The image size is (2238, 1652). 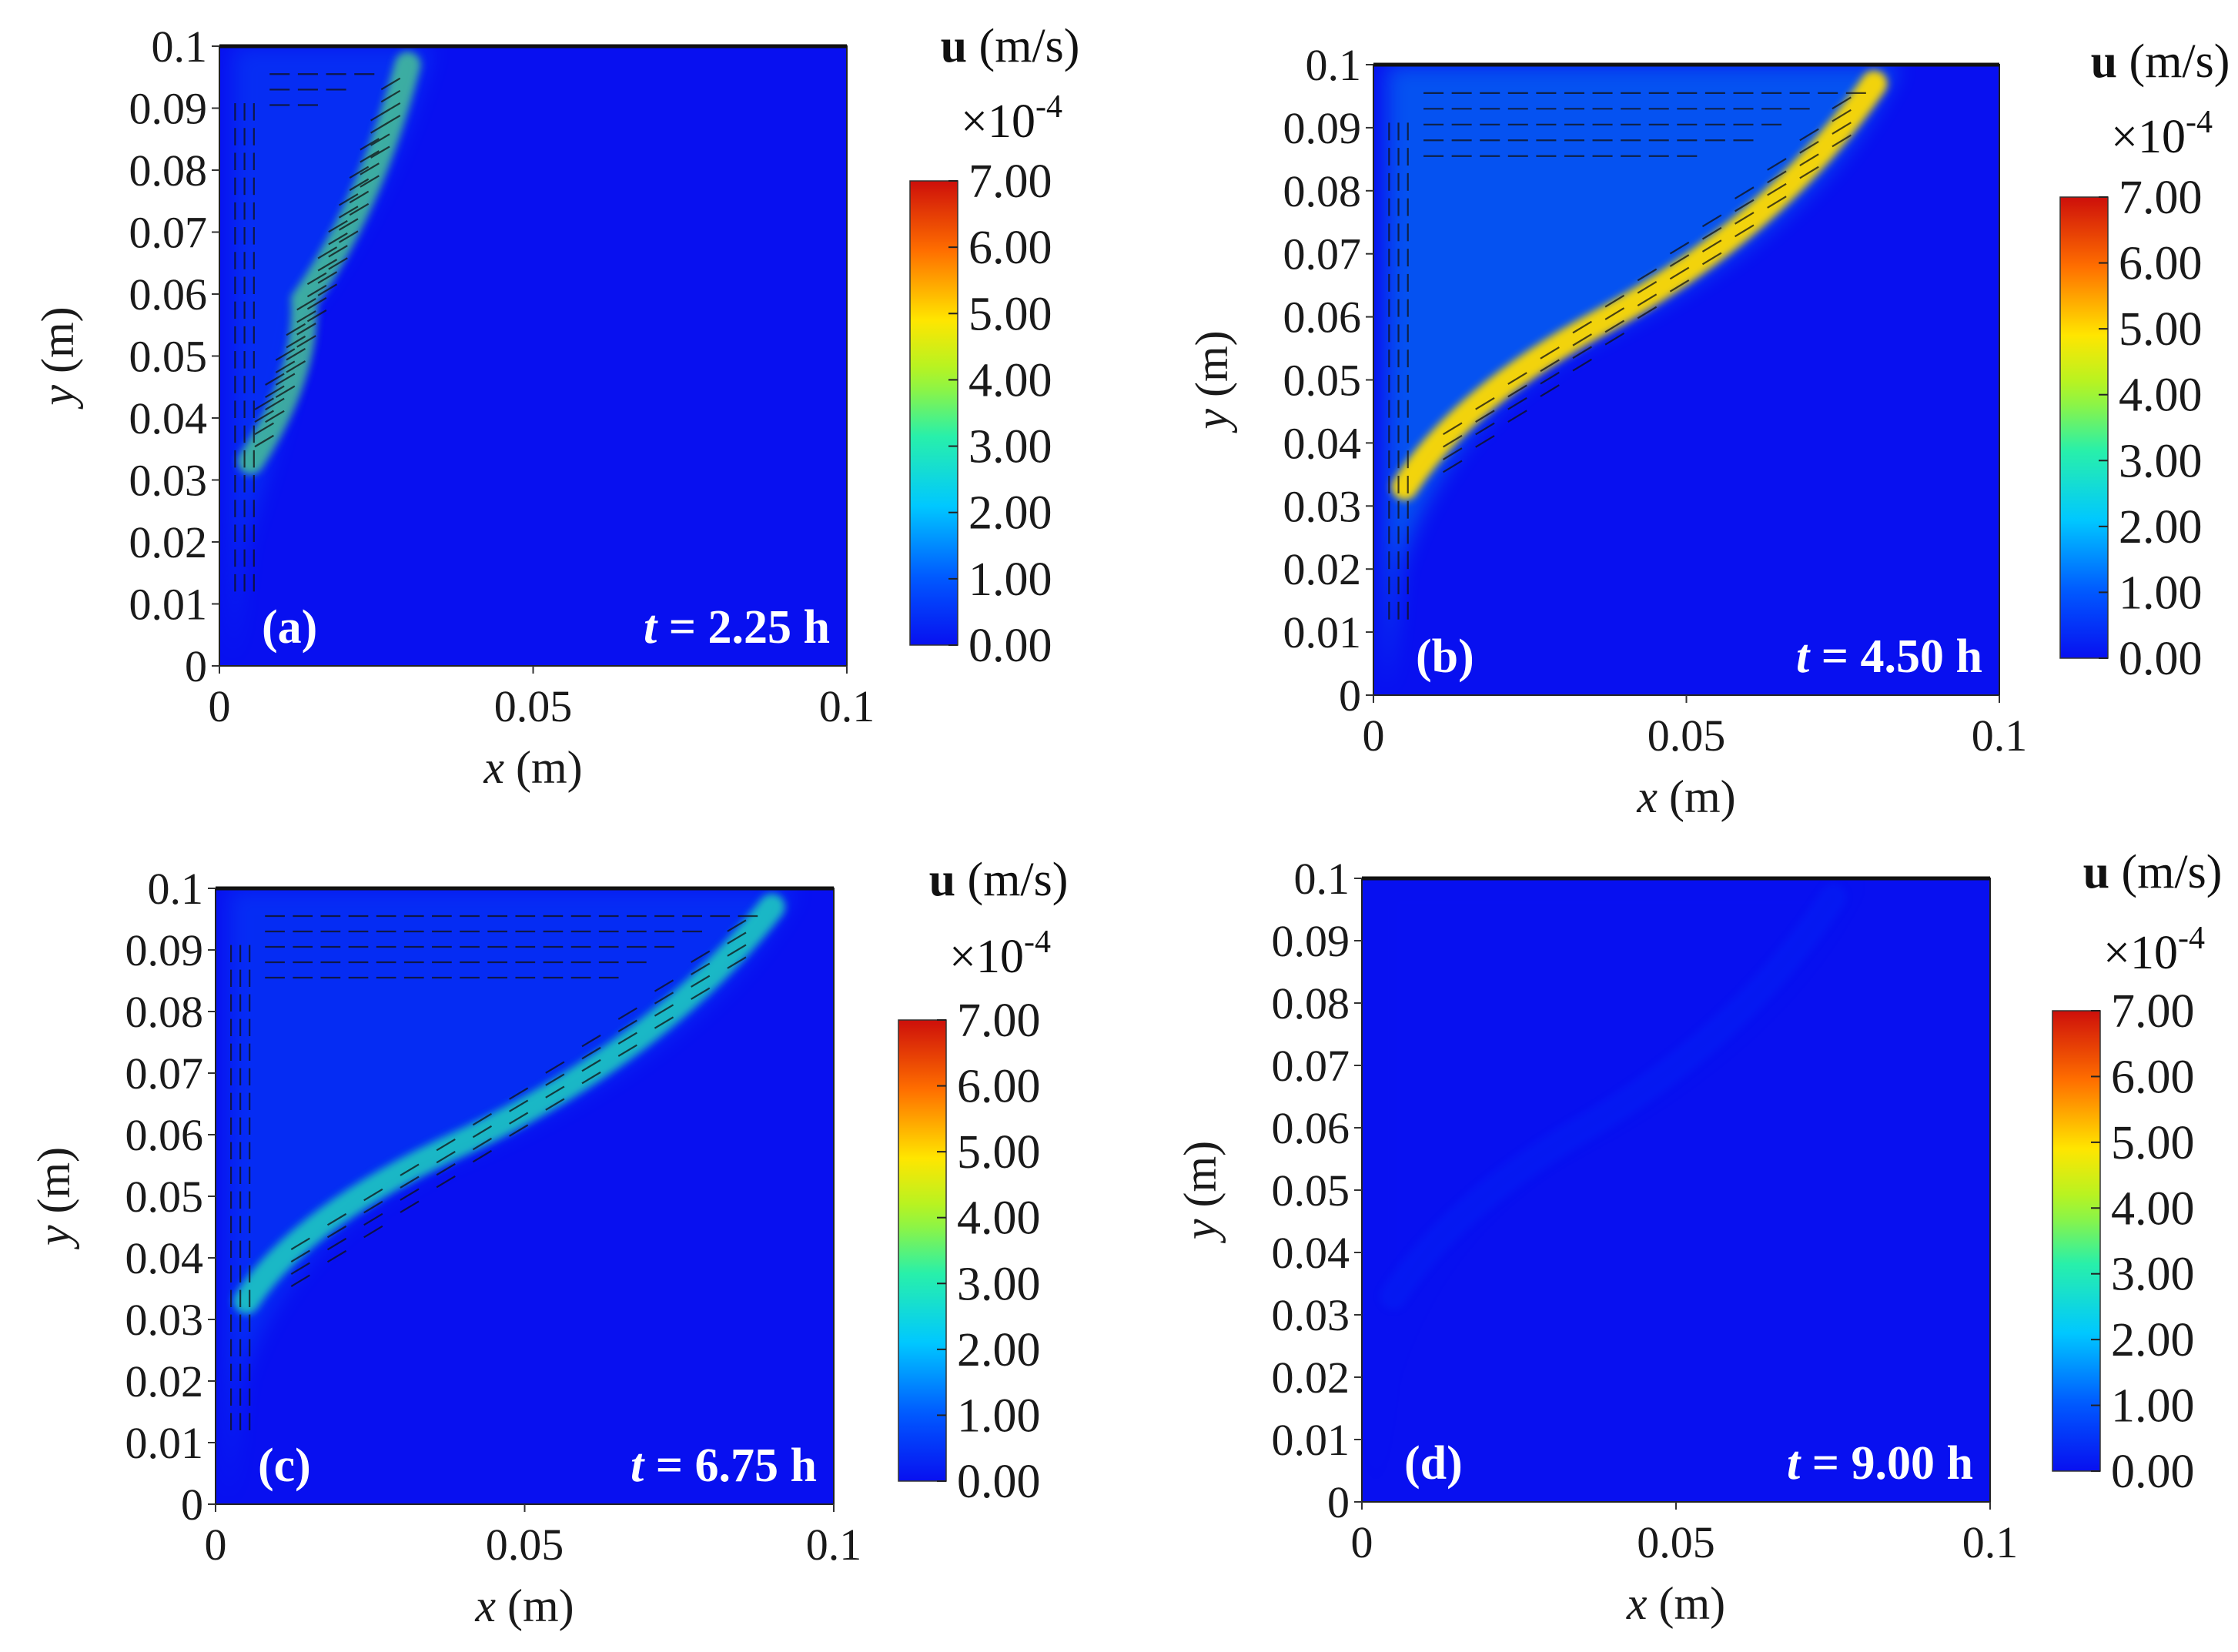 What do you see at coordinates (1445, 656) in the screenshot?
I see `panel-label: (b)` at bounding box center [1445, 656].